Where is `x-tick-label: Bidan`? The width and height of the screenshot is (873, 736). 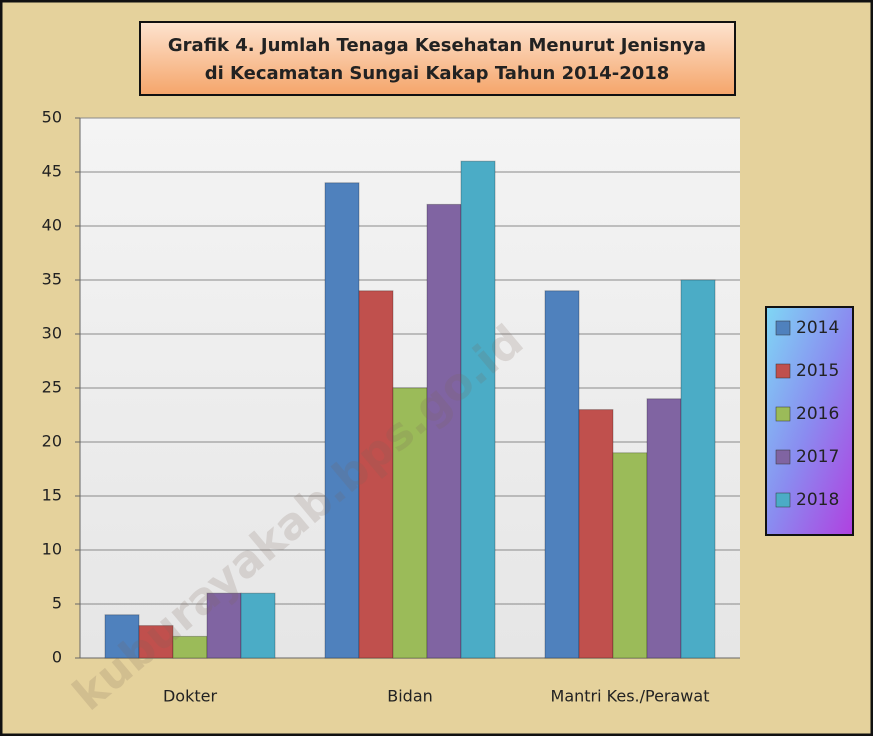 x-tick-label: Bidan is located at coordinates (410, 696).